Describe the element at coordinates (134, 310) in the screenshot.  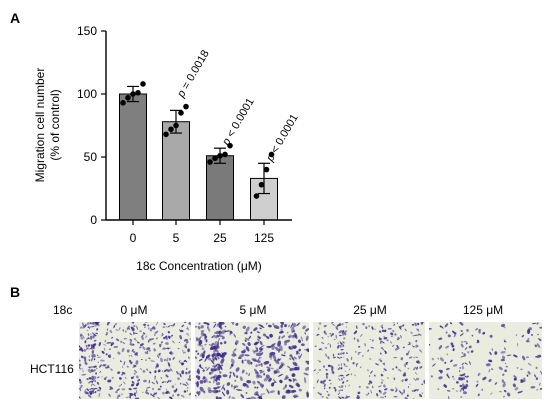
I see `column-header-0: 0 μM` at that location.